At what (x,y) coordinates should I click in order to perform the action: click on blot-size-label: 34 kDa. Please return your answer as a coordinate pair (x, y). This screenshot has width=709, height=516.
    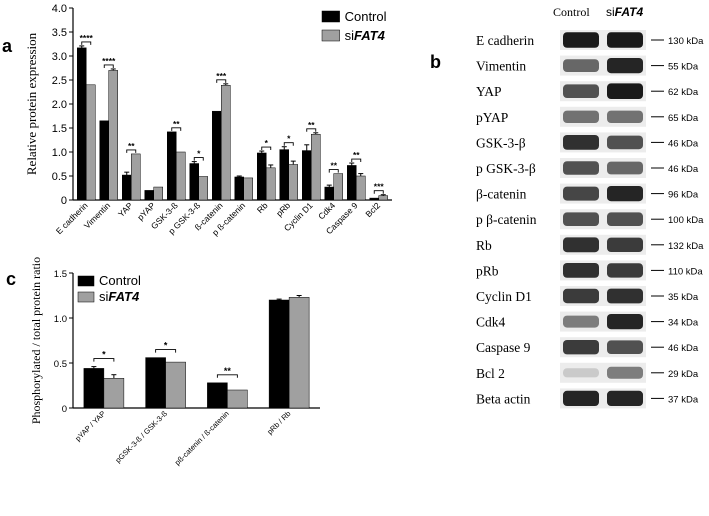
    Looking at the image, I should click on (683, 323).